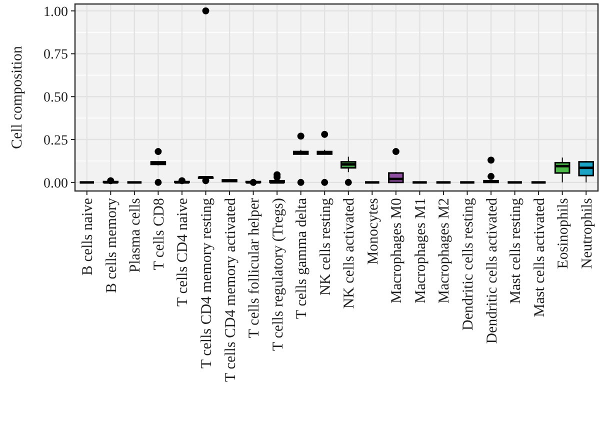 Image resolution: width=600 pixels, height=439 pixels. What do you see at coordinates (278, 274) in the screenshot?
I see `x-tick-label: T cells regulatory (Tregs)` at bounding box center [278, 274].